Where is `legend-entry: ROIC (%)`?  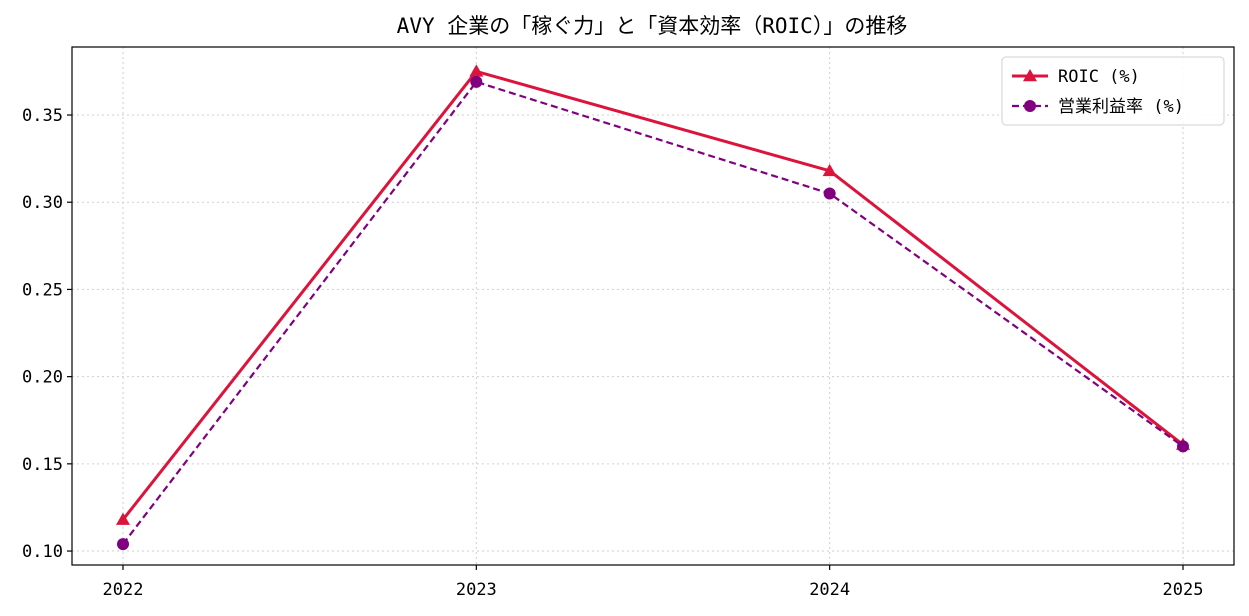
legend-entry: ROIC (%) is located at coordinates (1076, 77).